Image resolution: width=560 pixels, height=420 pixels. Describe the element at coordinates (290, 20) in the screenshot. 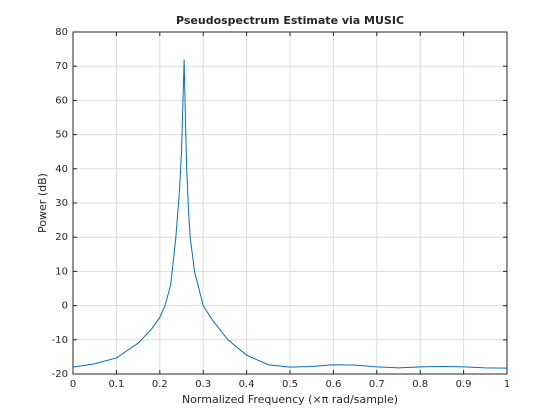

I see `chart-title: Pseudospectrum Estimate via MUSIC` at that location.